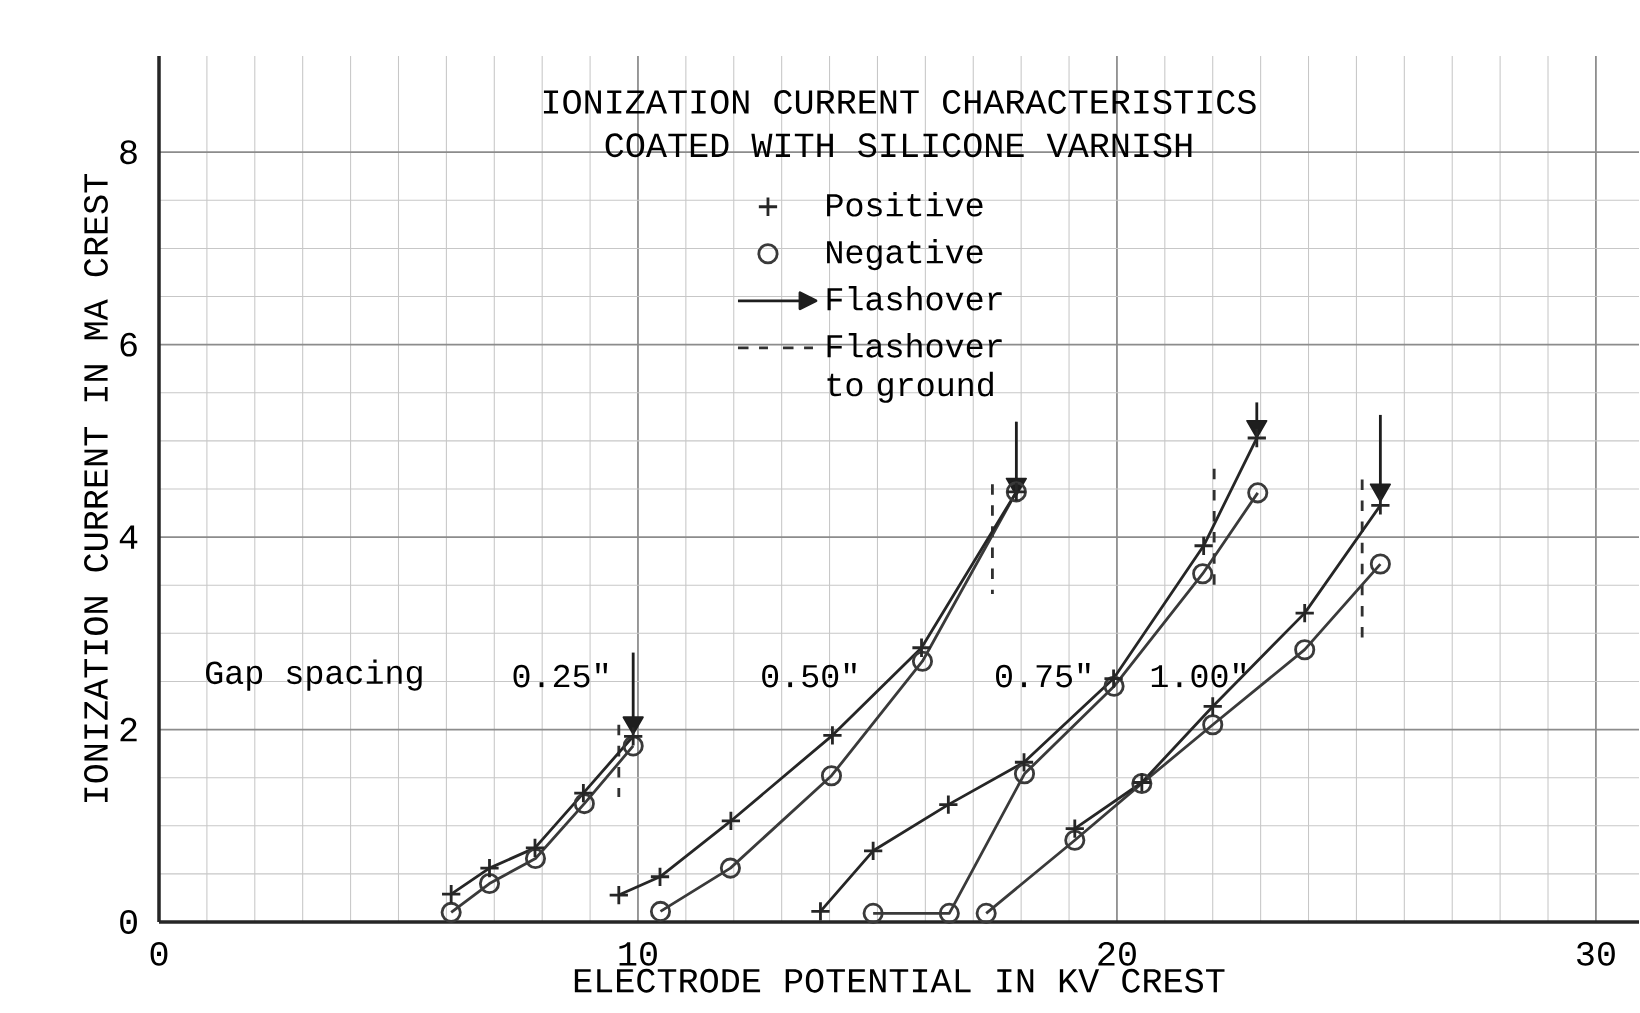 This screenshot has height=1013, width=1640. Describe the element at coordinates (128, 729) in the screenshot. I see `y-tick-label: 2` at that location.